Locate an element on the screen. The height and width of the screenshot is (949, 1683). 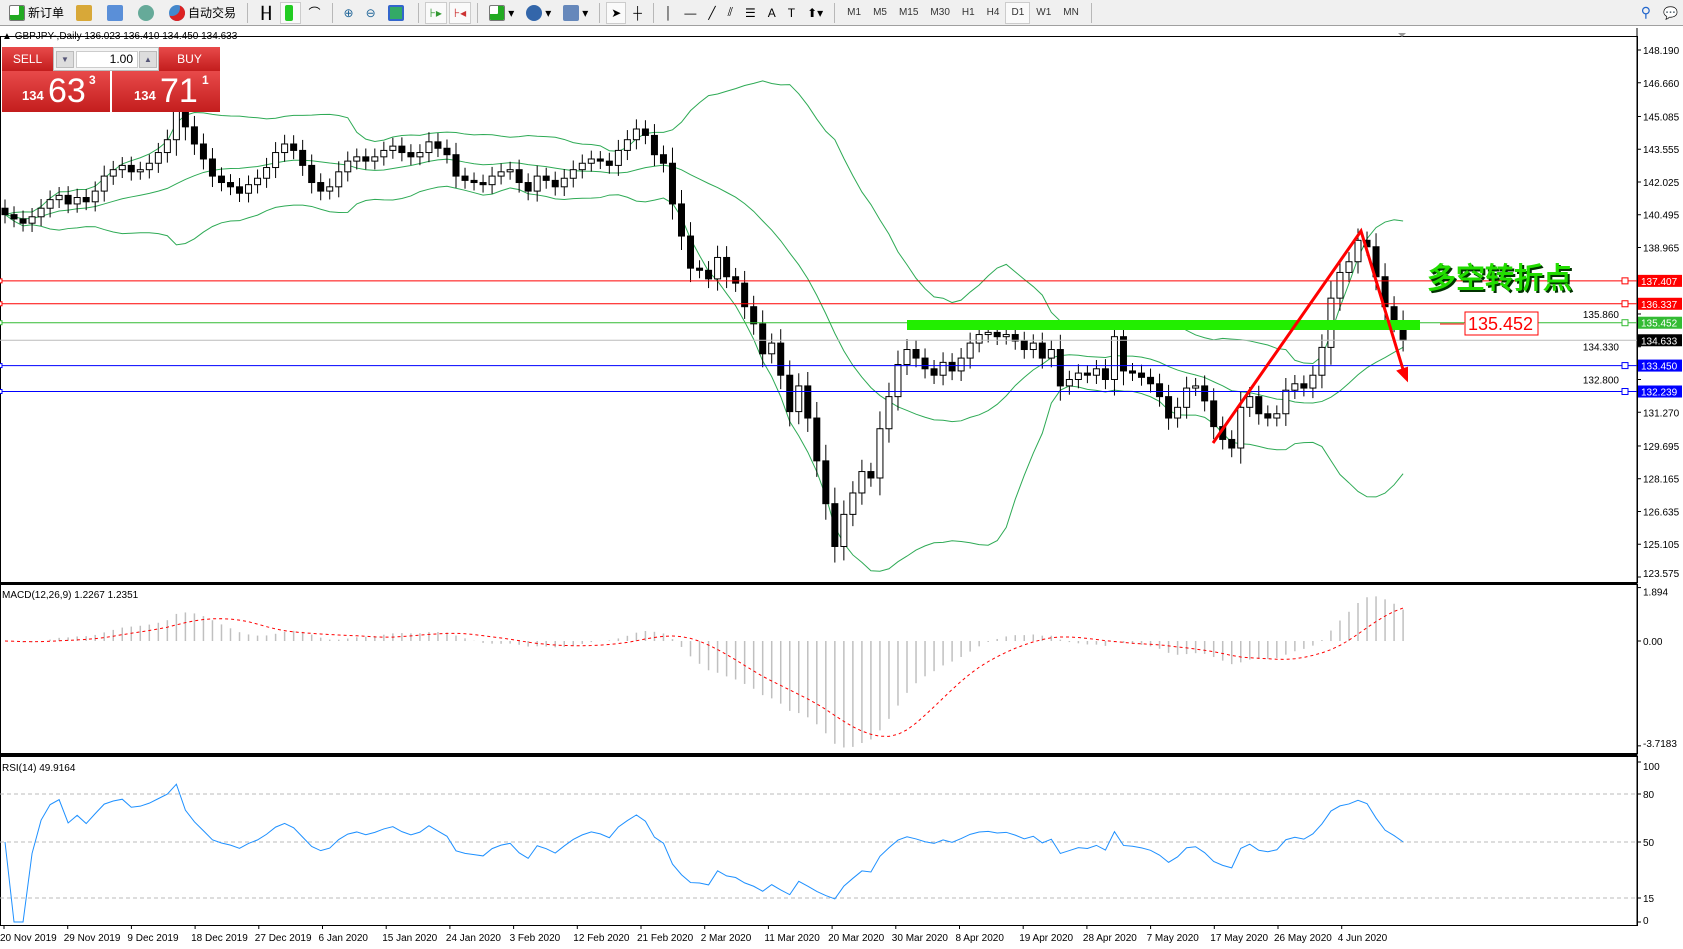
fibonacci-icon: ☰ is located at coordinates (750, 12).